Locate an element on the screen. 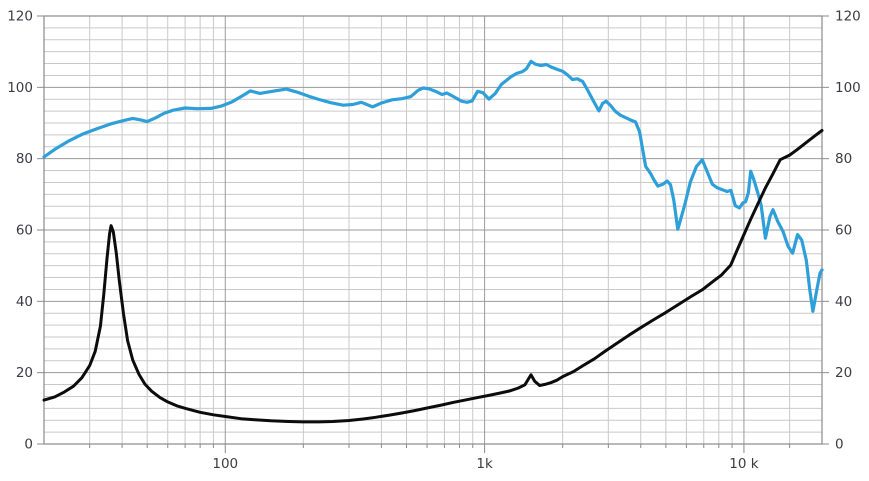 The image size is (869, 481). y-axis-label-right: 100 is located at coordinates (848, 88).